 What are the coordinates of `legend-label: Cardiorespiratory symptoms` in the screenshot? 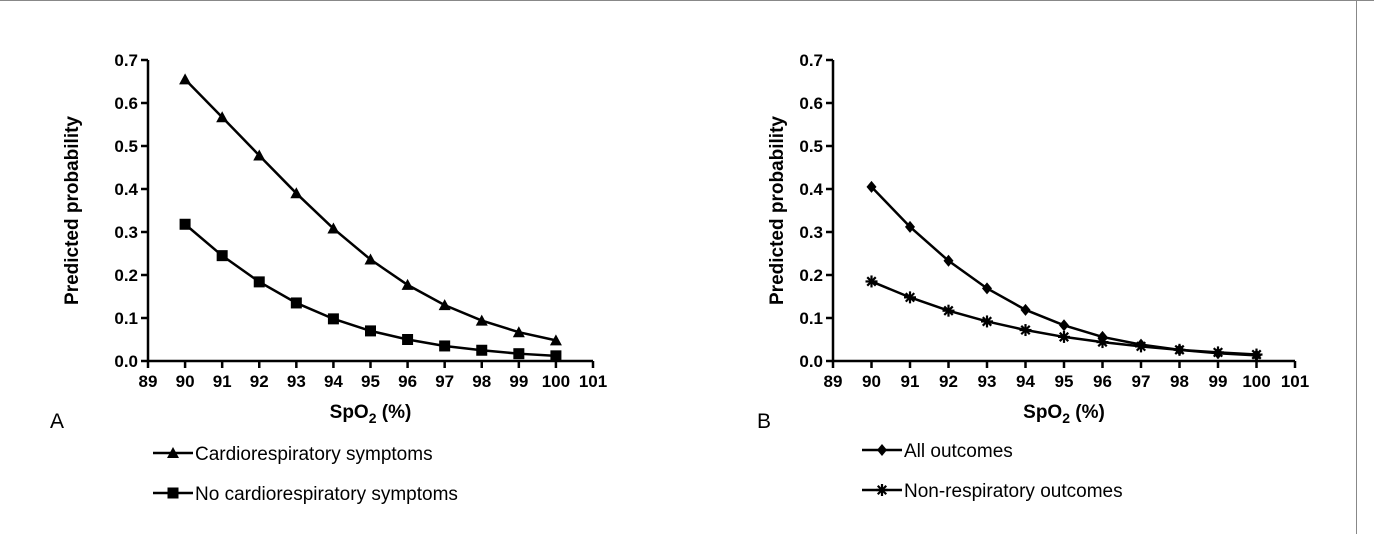 It's located at (314, 454).